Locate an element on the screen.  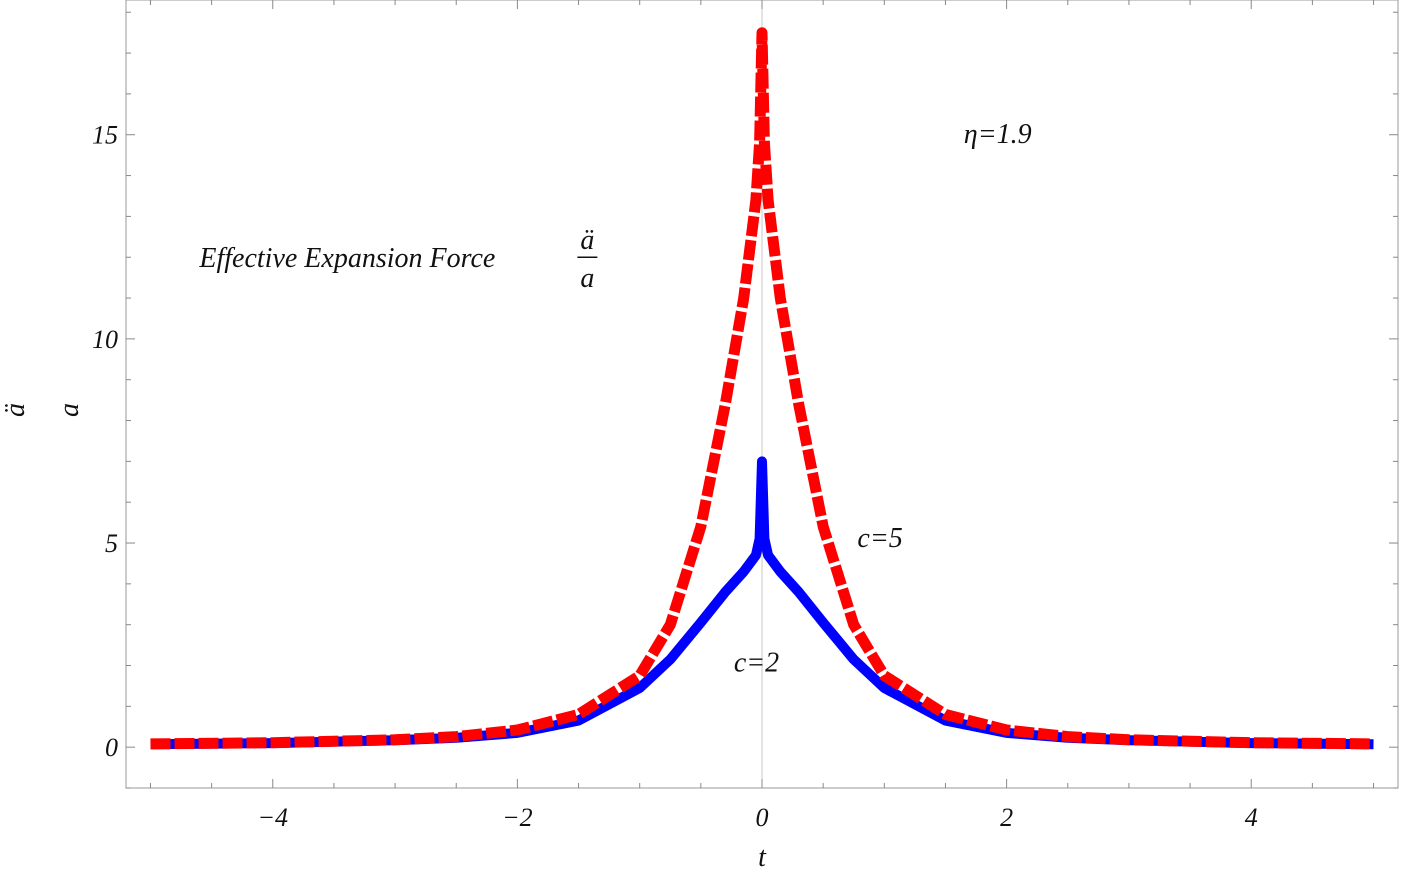
y-tick-label: 0 is located at coordinates (111, 747).